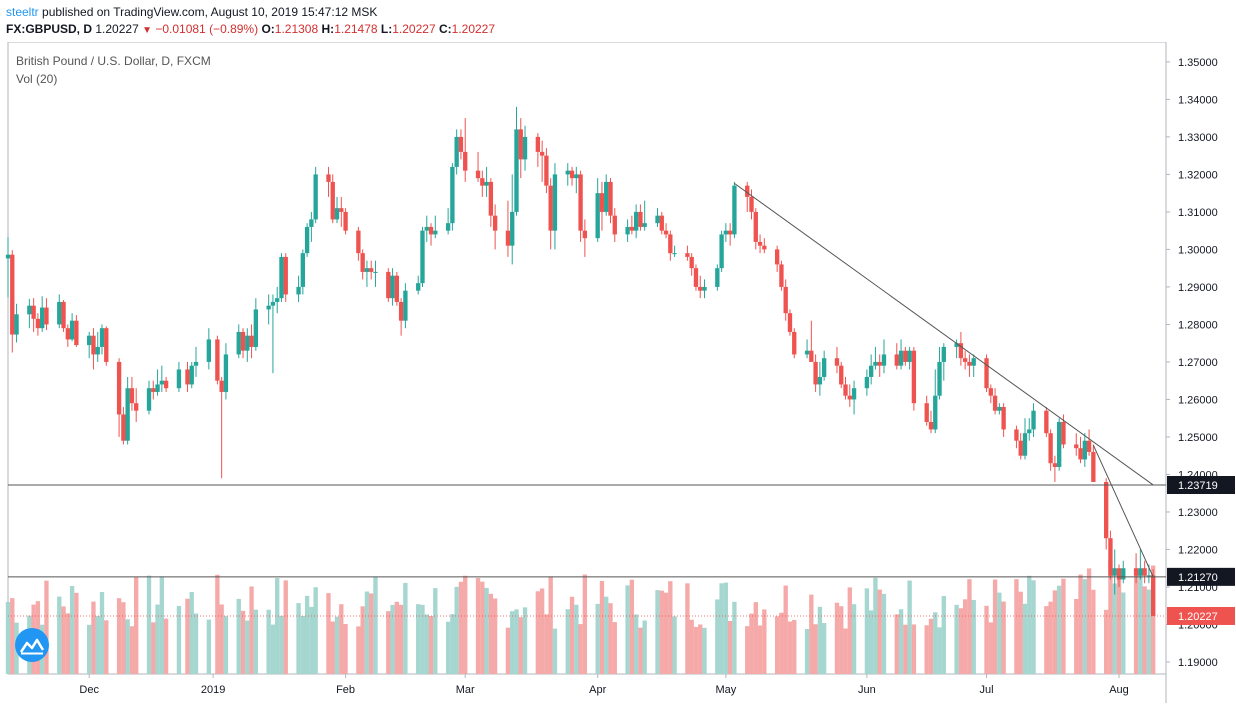  What do you see at coordinates (32, 645) in the screenshot?
I see `tradingview-logo-icon` at bounding box center [32, 645].